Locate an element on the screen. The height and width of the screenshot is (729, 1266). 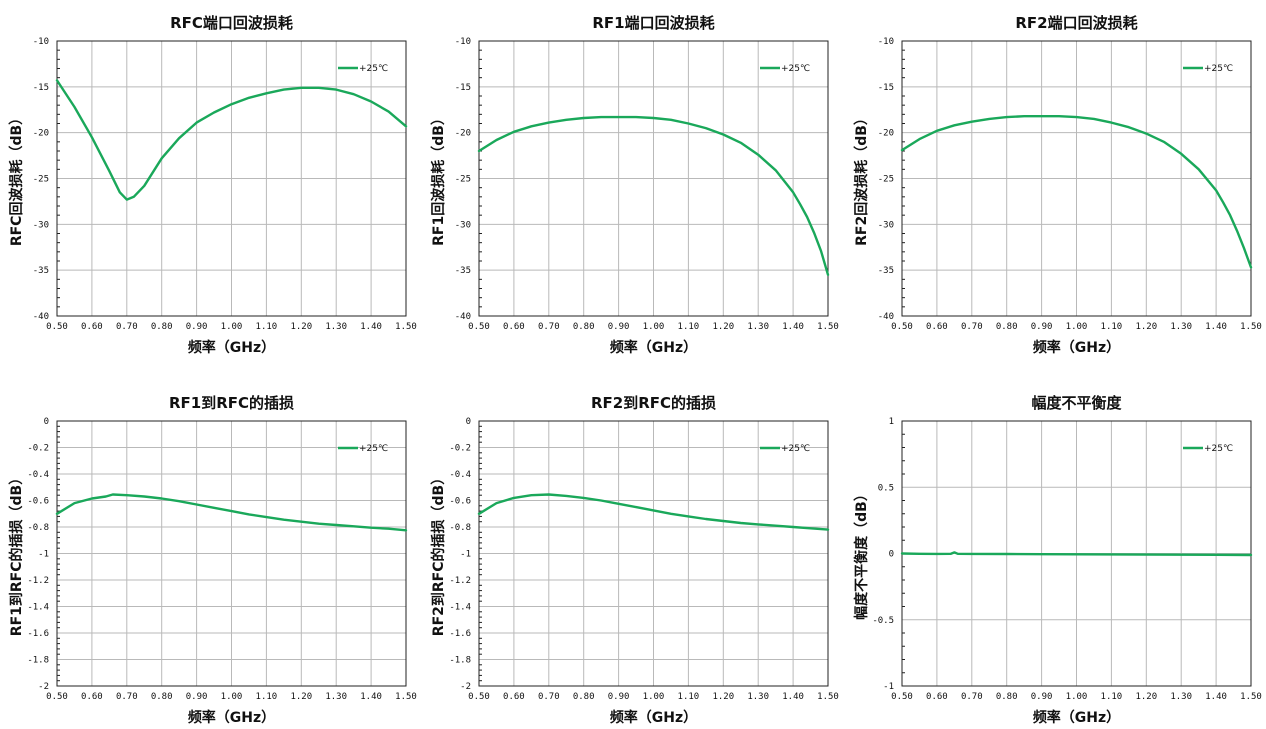
y-tick-label: 1 is located at coordinates (891, 422).